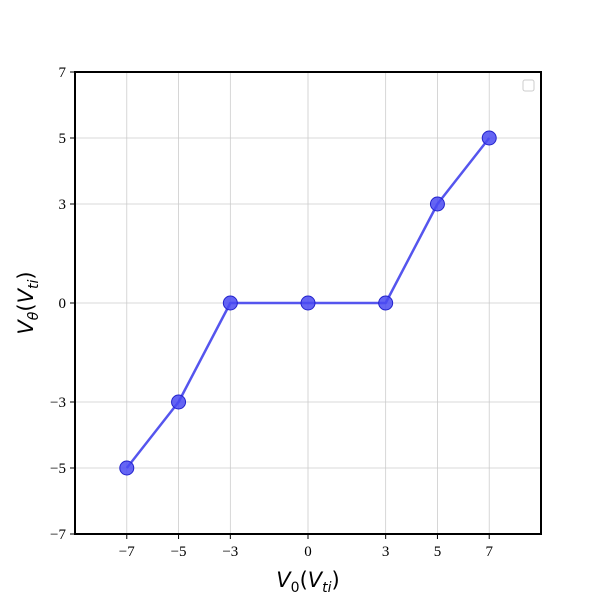 This screenshot has height=600, width=600. What do you see at coordinates (307, 582) in the screenshot?
I see `x-axis-label: V0(Vti)` at bounding box center [307, 582].